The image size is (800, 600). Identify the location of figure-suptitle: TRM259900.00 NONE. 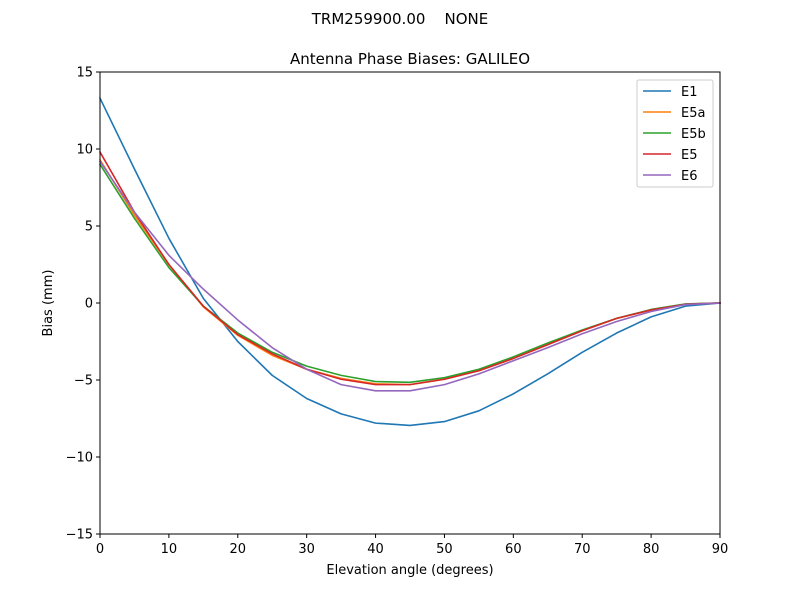
(399, 19).